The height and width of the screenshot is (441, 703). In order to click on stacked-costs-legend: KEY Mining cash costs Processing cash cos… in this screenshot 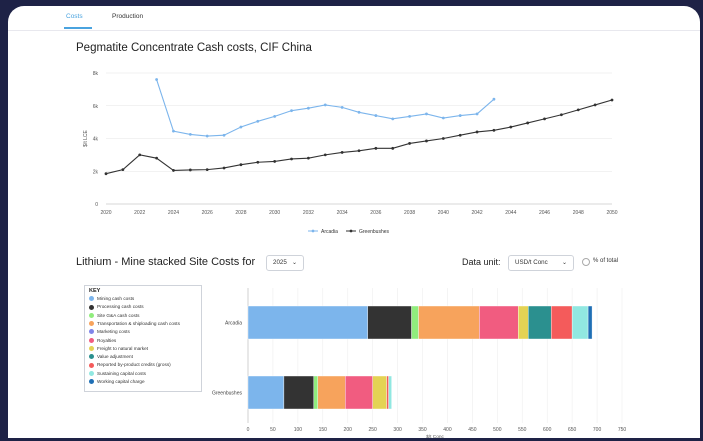, I will do `click(143, 338)`.